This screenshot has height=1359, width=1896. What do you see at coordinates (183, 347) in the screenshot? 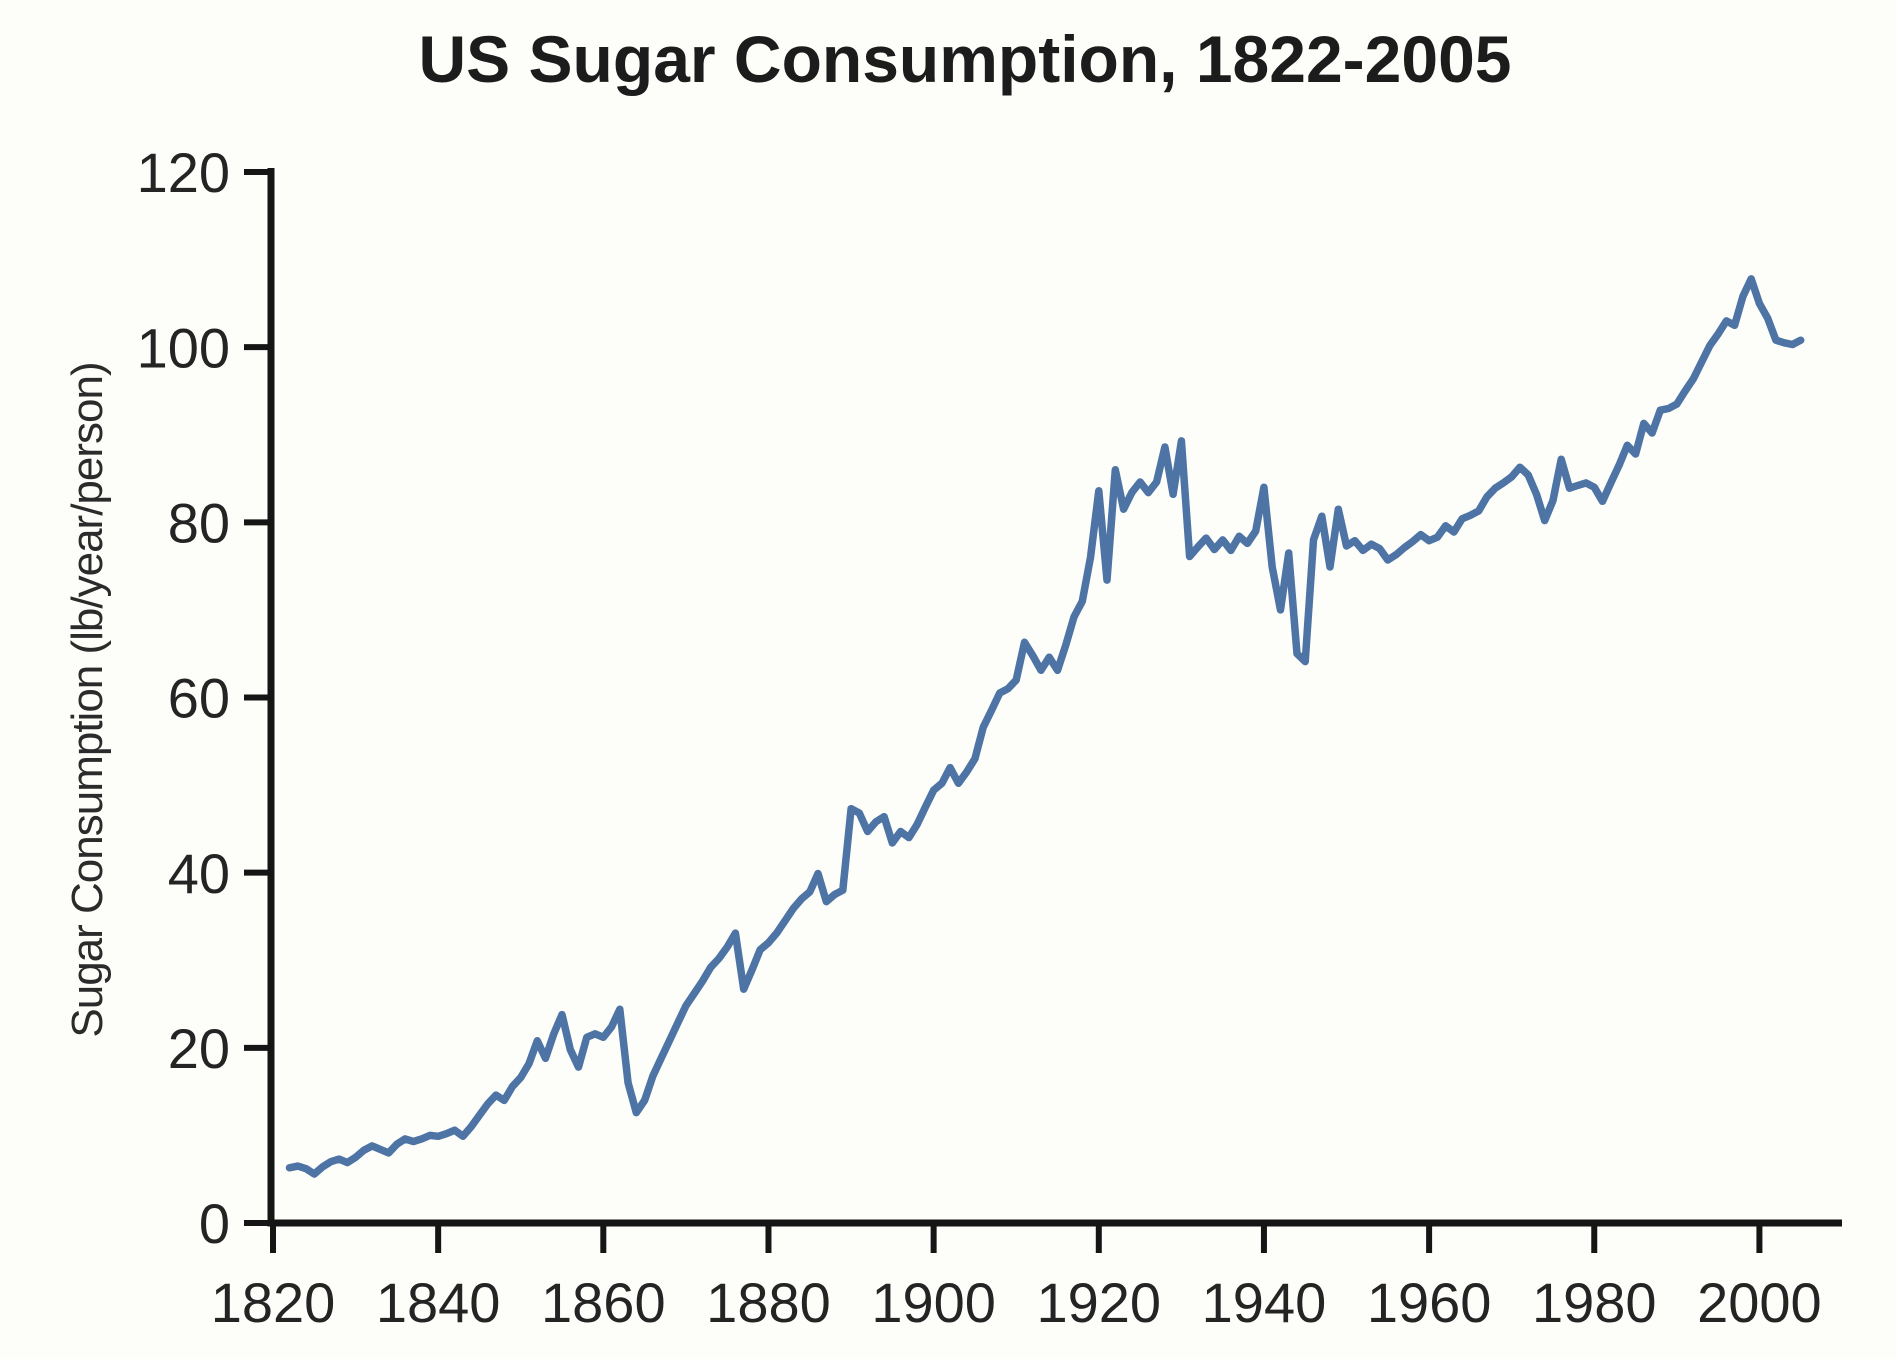
I see `y-tick-label: 100` at bounding box center [183, 347].